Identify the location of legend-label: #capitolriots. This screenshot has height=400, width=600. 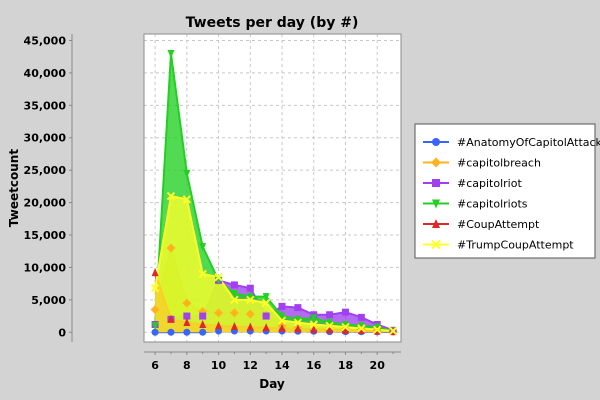
(492, 204).